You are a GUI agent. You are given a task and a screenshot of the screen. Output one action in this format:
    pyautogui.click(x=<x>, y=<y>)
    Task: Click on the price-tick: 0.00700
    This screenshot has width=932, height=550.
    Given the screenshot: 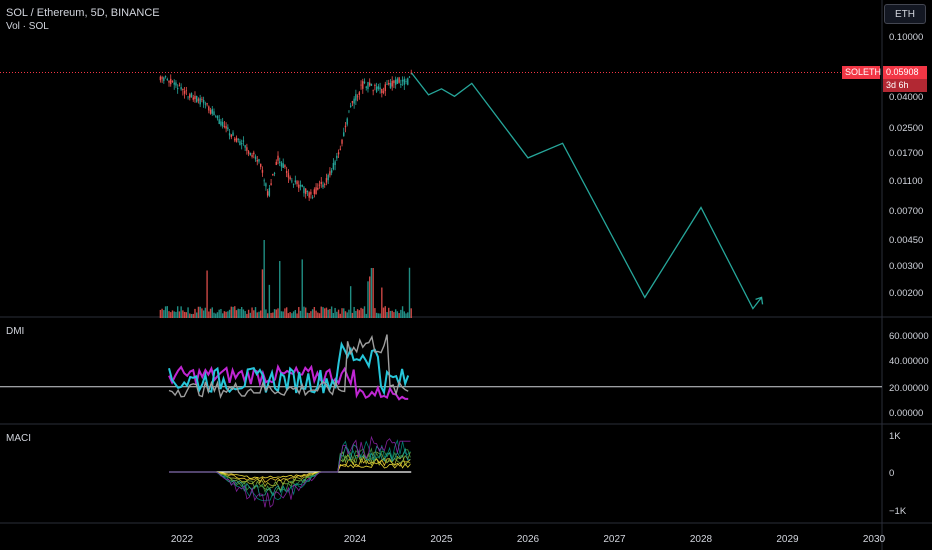 What is the action you would take?
    pyautogui.click(x=906, y=212)
    